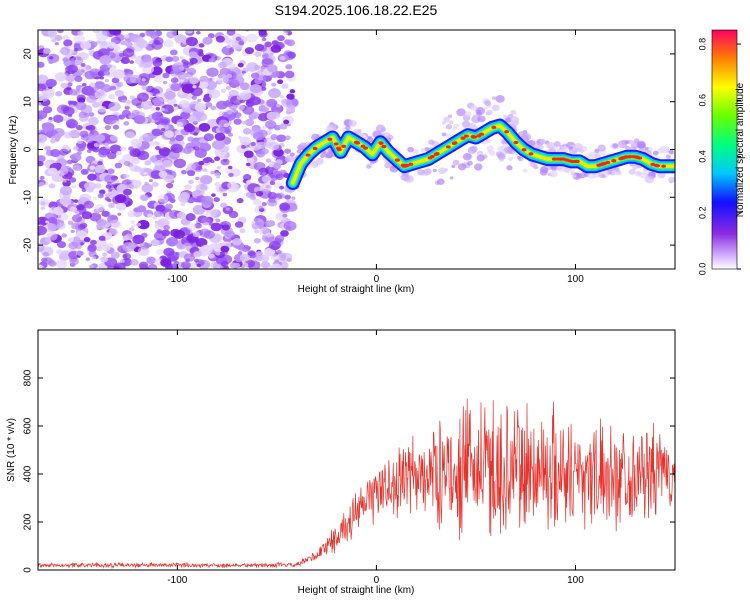 The height and width of the screenshot is (600, 750). Describe the element at coordinates (28, 473) in the screenshot. I see `y-tick-label: 400` at that location.